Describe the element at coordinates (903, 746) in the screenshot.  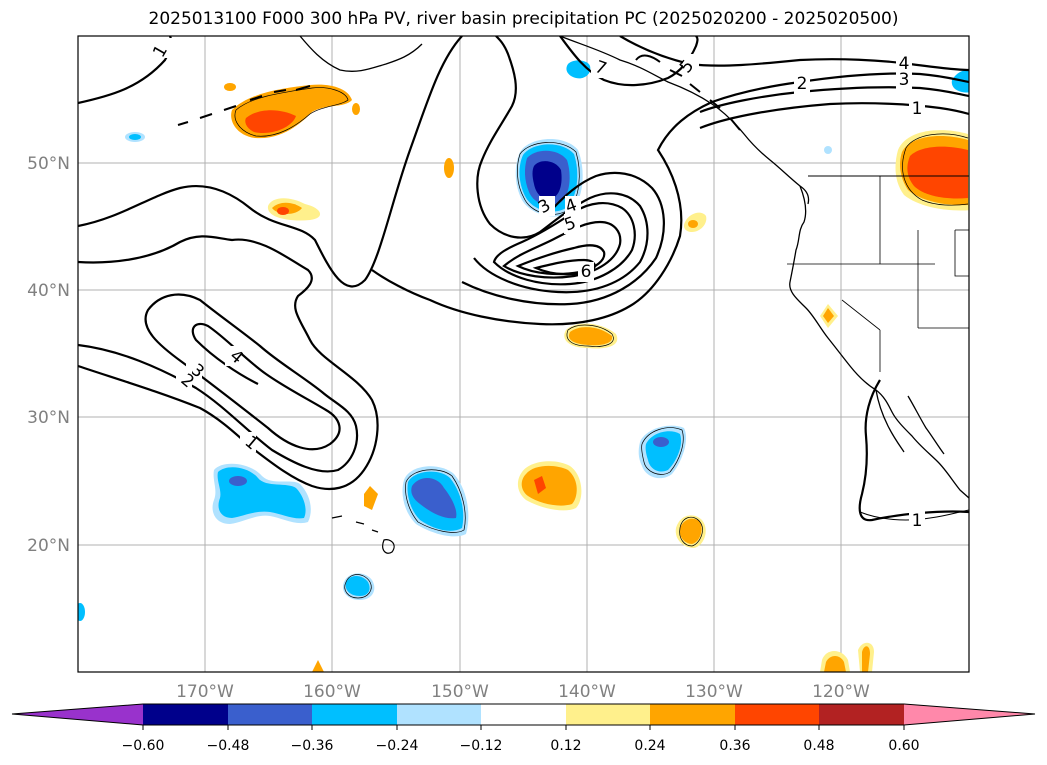
I see `colorbar-tick: 0.60` at that location.